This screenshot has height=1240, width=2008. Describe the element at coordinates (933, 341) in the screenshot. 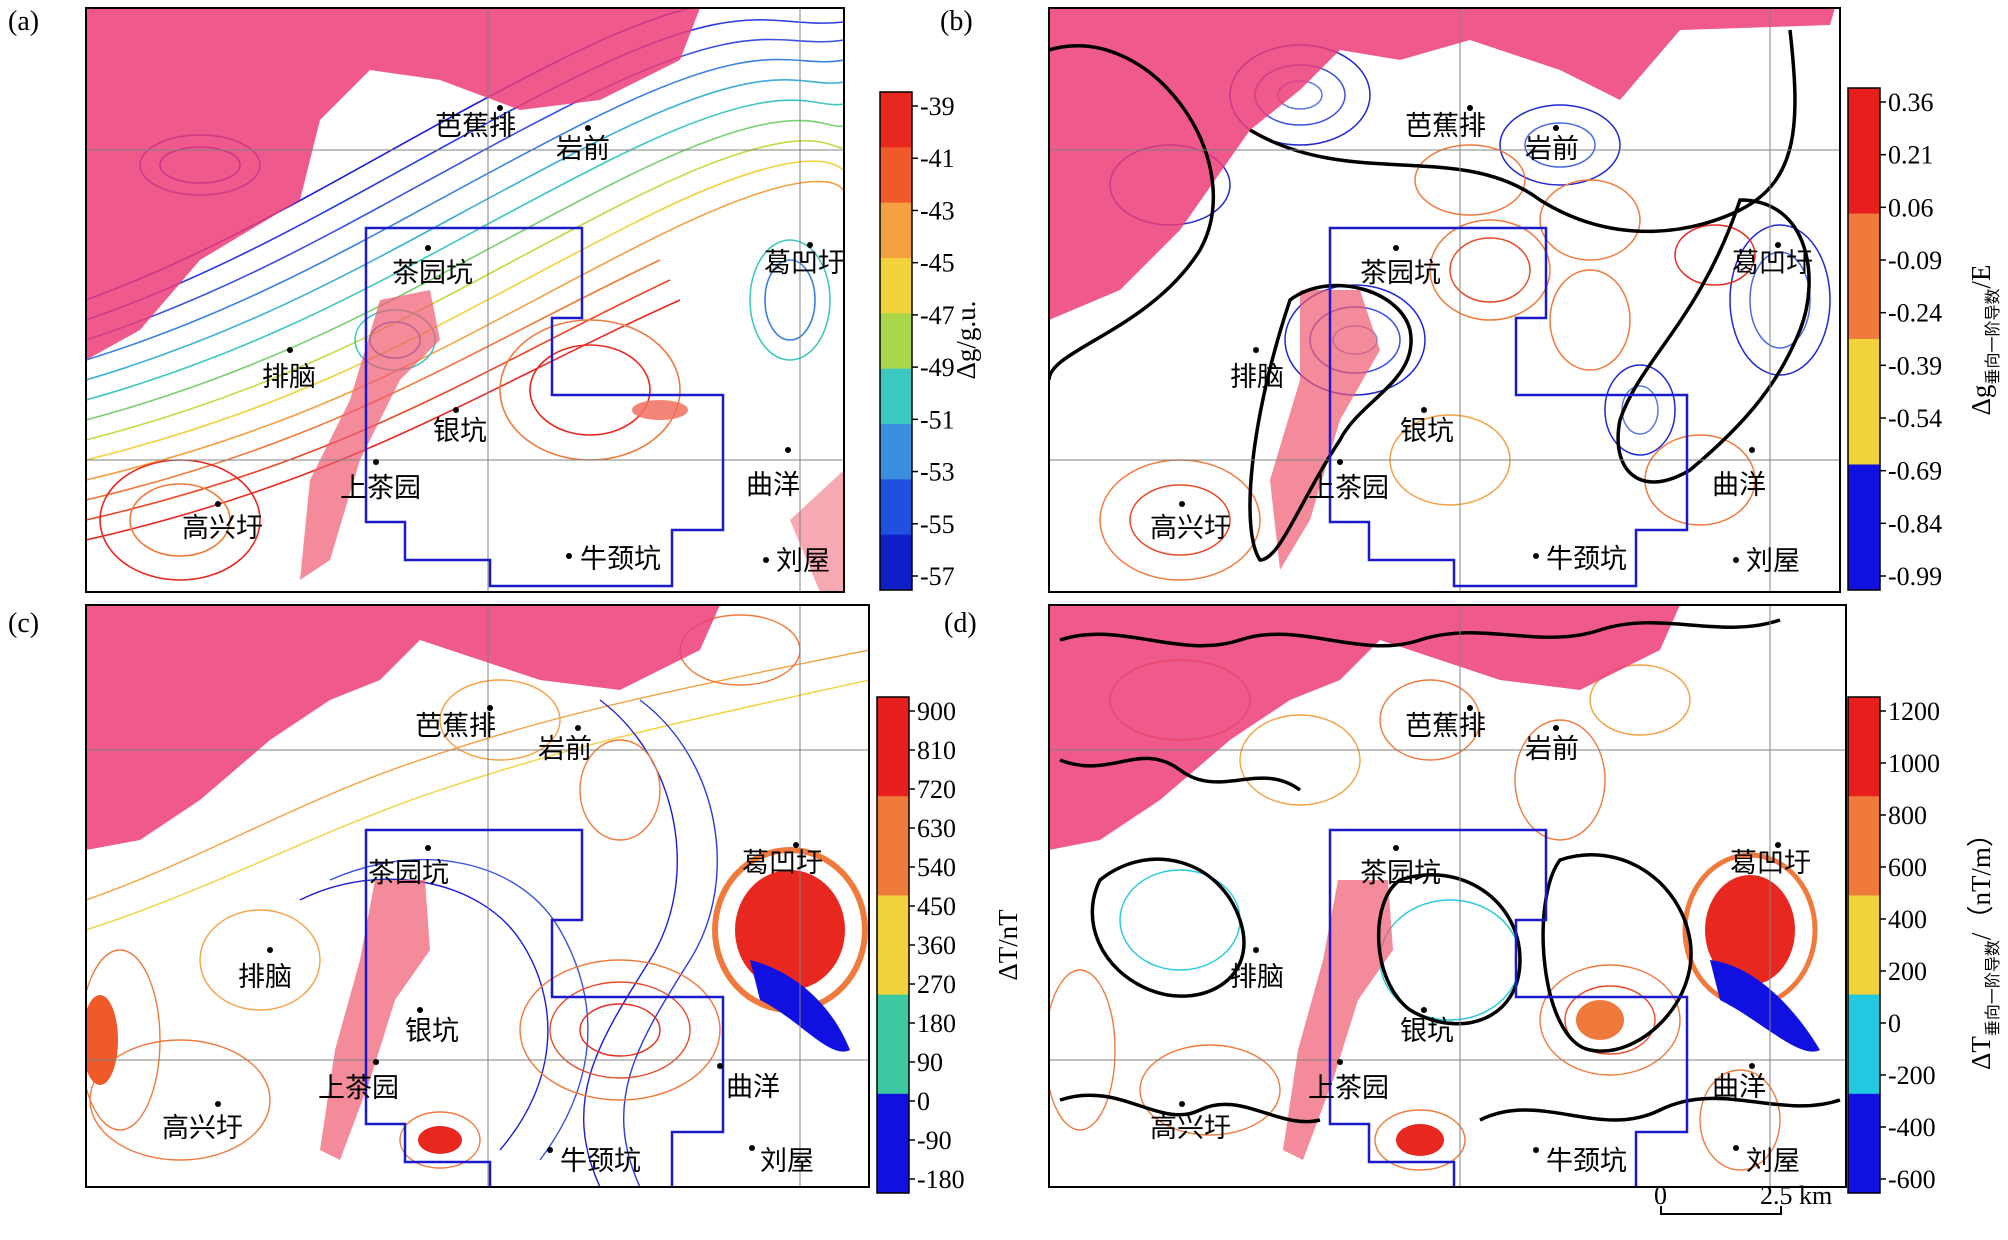

I see `colorbar-ticks: -39 -41 -43 -45 -47 -49 -51 -53 -55 -57` at that location.